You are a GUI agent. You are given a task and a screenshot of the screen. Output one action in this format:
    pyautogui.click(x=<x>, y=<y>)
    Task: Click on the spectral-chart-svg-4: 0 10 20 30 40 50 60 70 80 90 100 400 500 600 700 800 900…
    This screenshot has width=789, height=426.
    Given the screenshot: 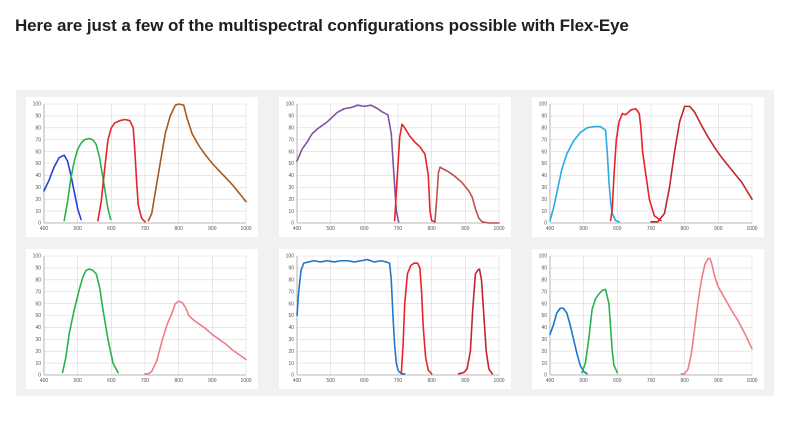 What is the action you would take?
    pyautogui.click(x=142, y=319)
    